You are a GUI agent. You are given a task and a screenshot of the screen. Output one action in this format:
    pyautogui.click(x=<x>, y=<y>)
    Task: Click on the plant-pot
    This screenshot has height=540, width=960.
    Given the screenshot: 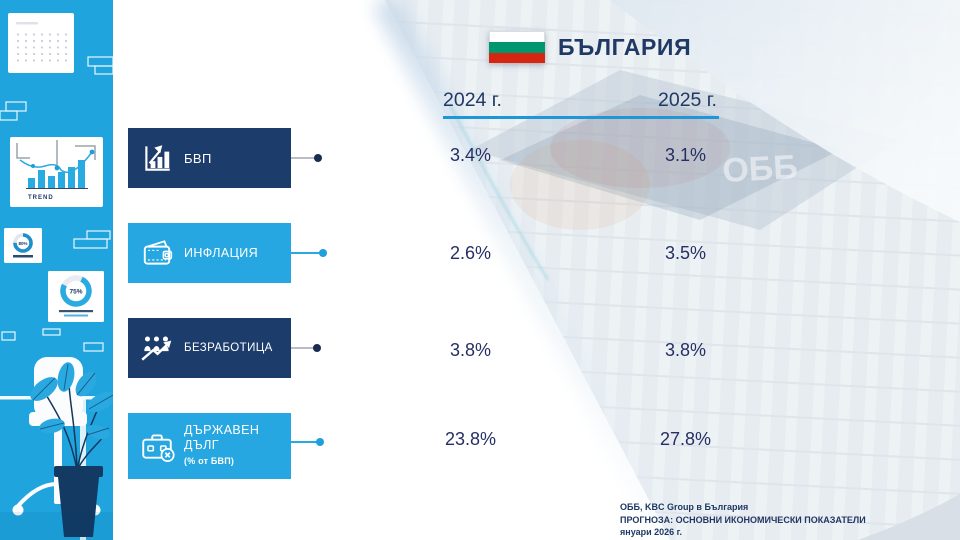 What is the action you would take?
    pyautogui.click(x=78, y=501)
    